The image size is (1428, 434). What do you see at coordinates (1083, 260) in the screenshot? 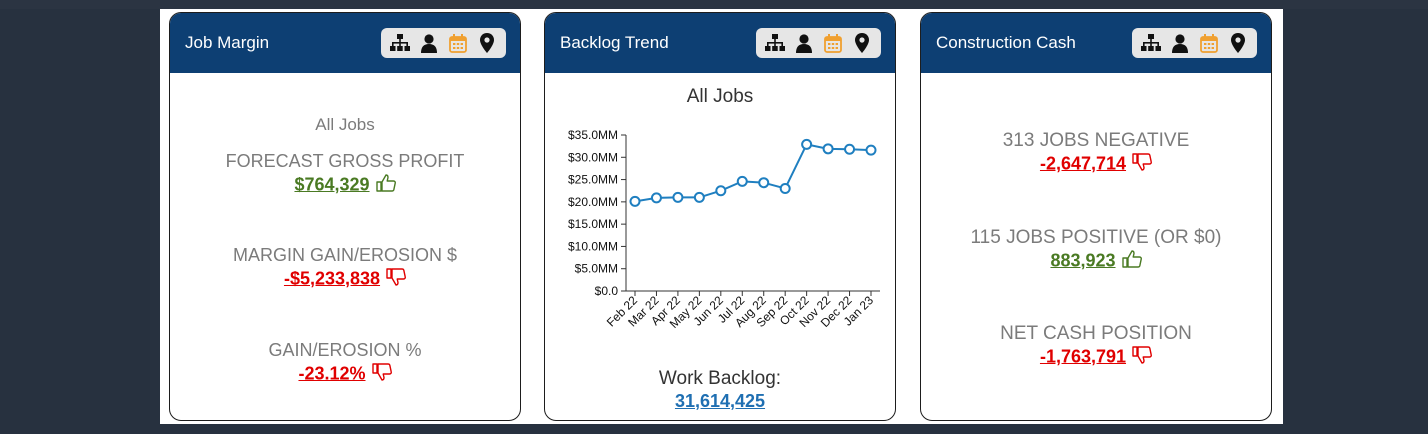
I see `jobs-positive-link: 883,923` at bounding box center [1083, 260].